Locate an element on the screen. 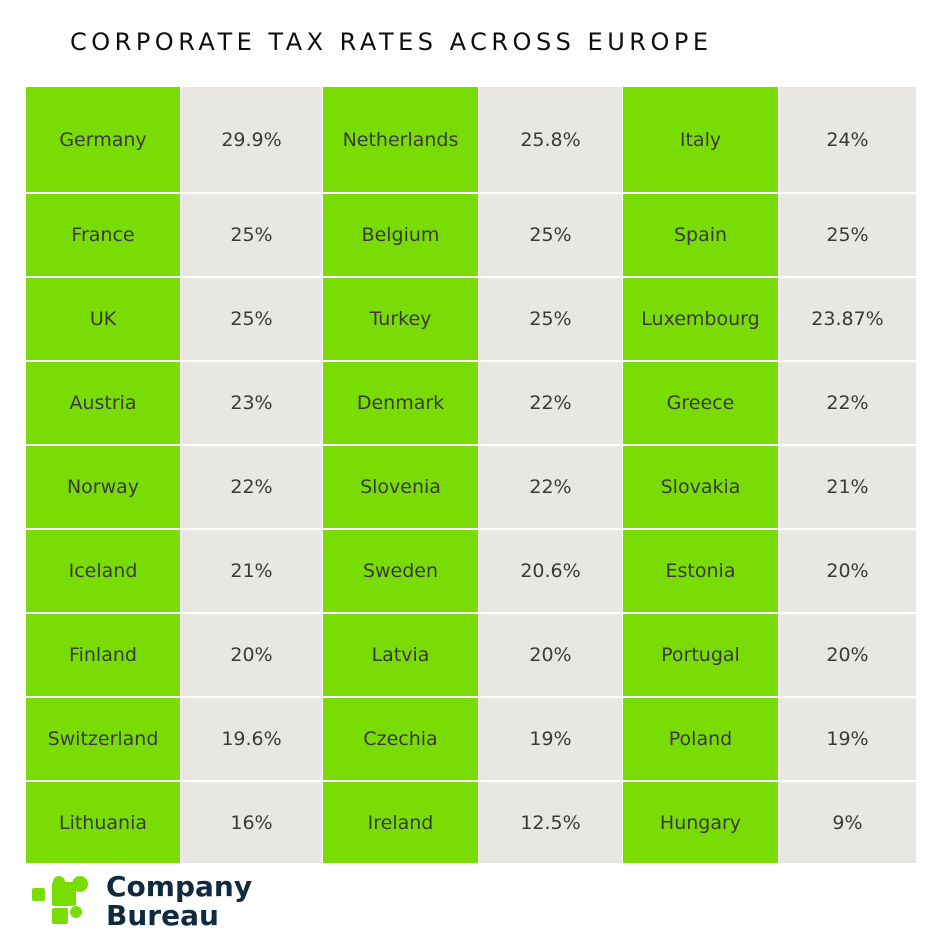 The image size is (934, 940). country-cell: Germany is located at coordinates (103, 139).